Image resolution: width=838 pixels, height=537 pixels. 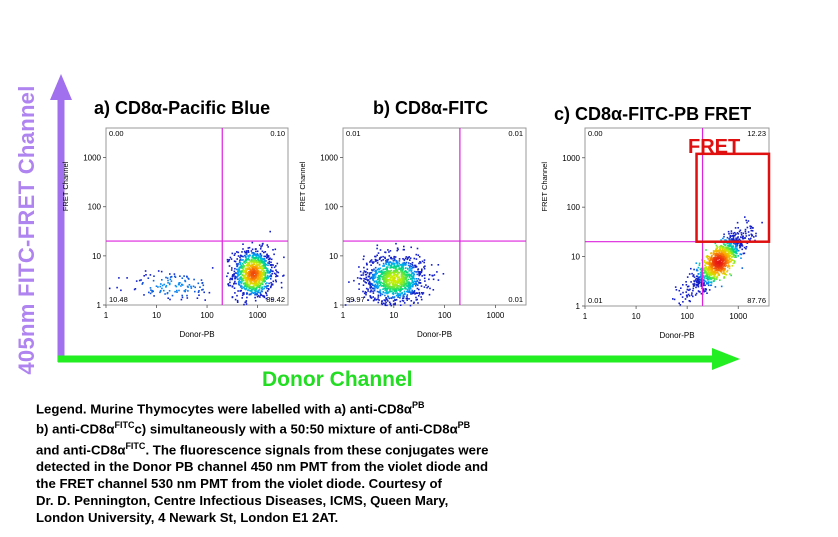 I want to click on quadrant-bottom-right: 0.01, so click(x=515, y=299).